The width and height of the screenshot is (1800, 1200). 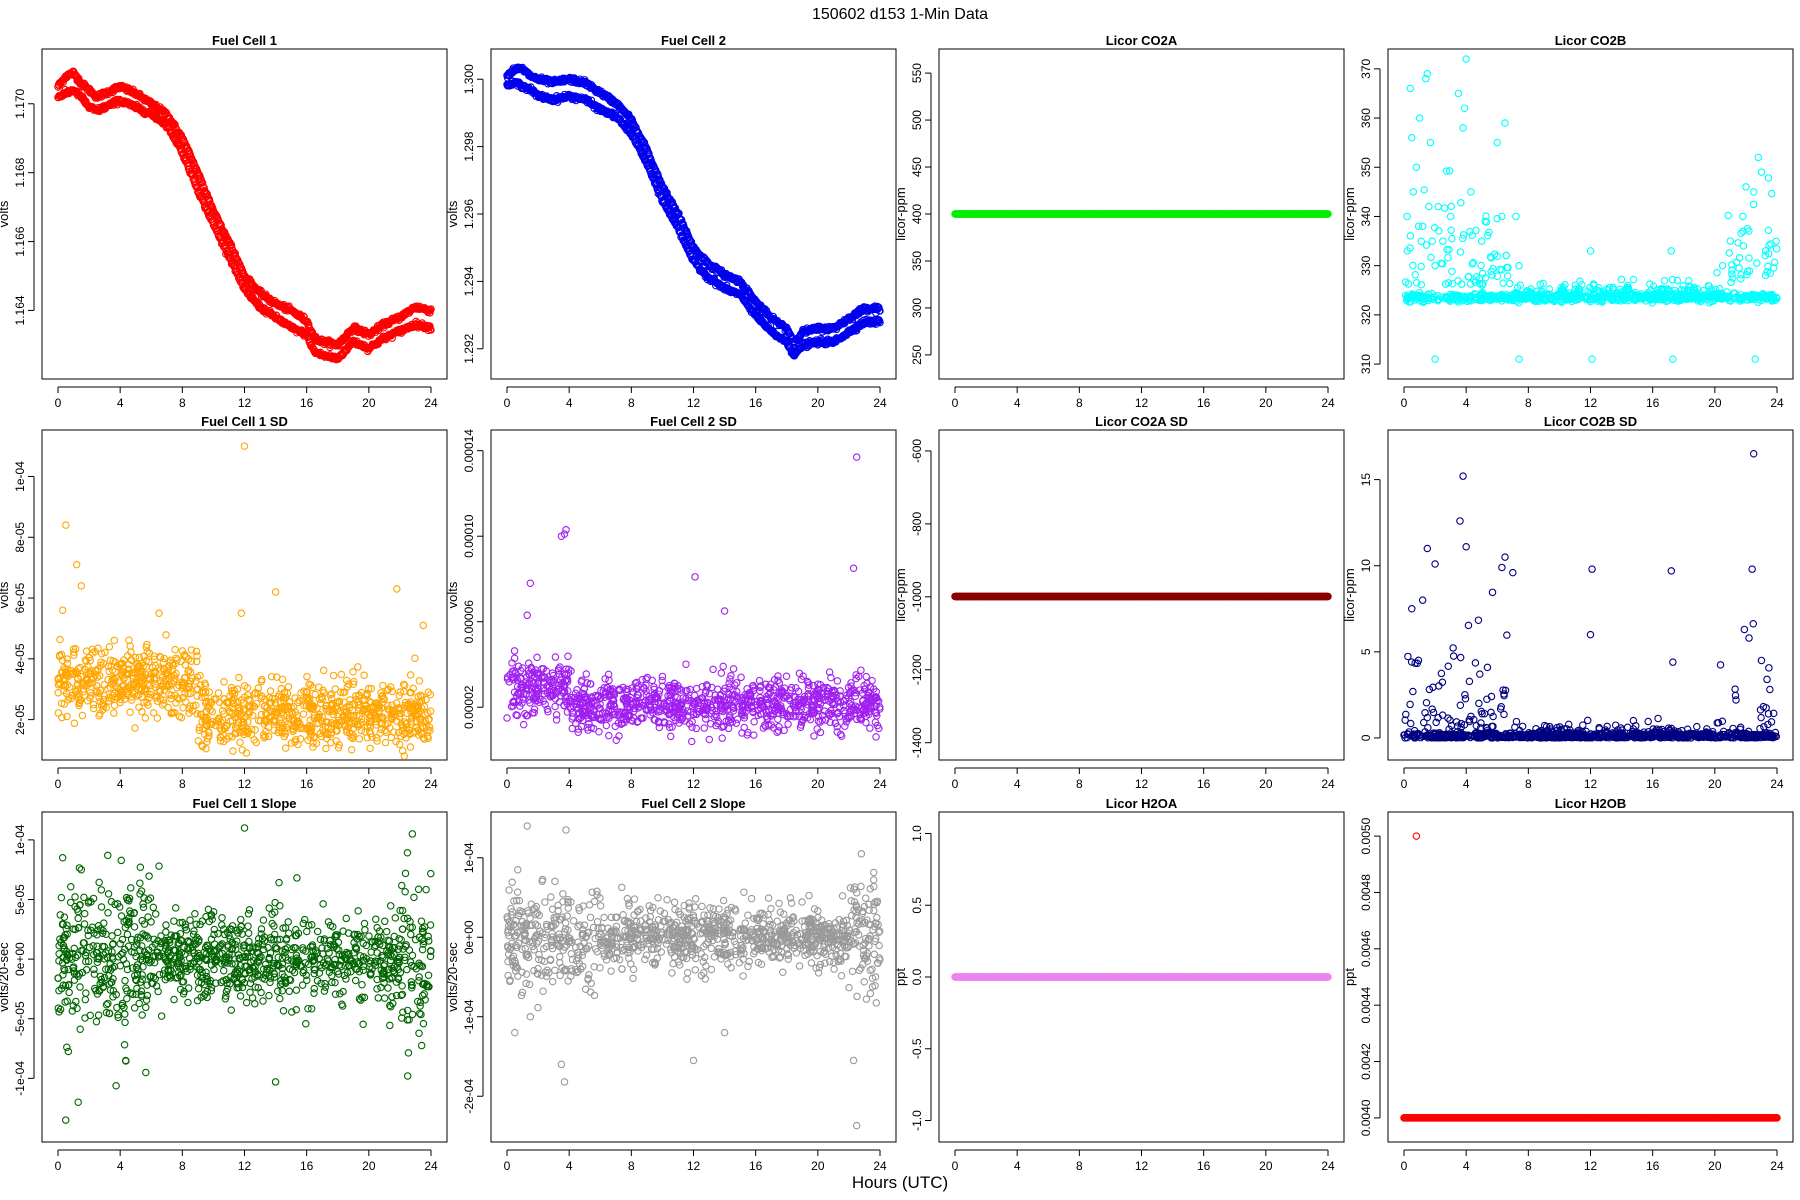 I want to click on figure-title: 150602 d153 1-Min Data, so click(x=900, y=14).